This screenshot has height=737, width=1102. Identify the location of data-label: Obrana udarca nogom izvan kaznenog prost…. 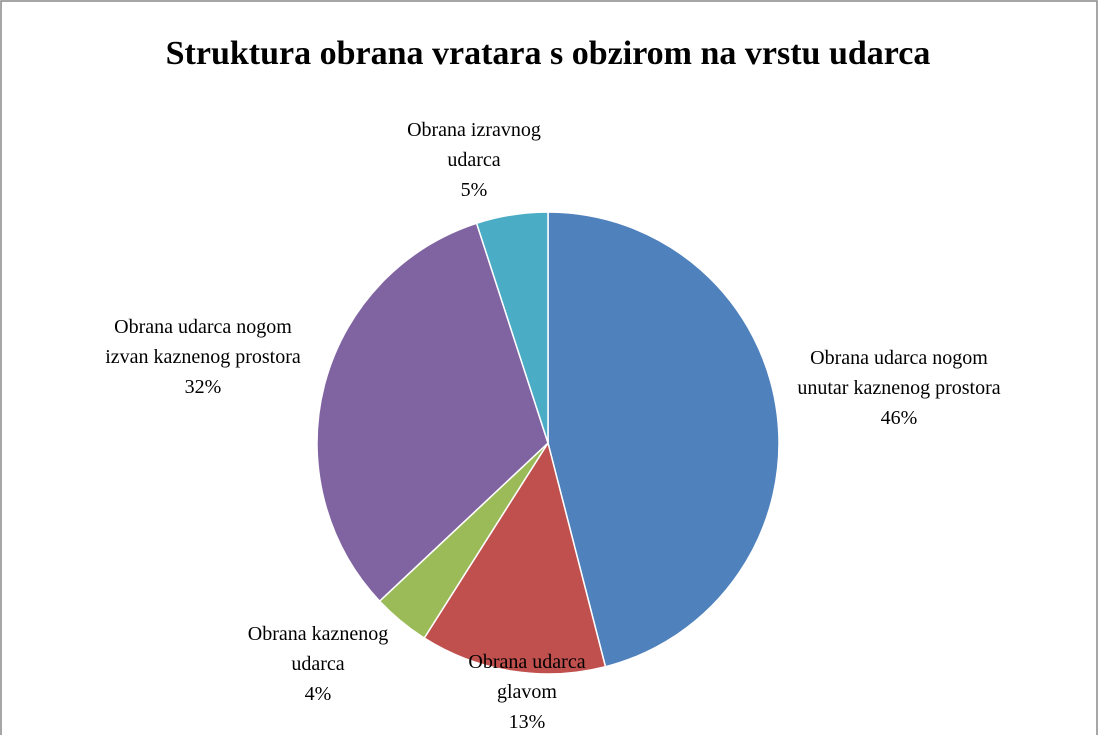
(203, 357).